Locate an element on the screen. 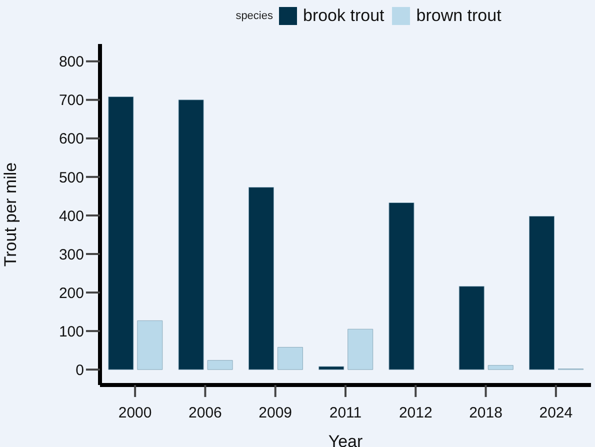 The width and height of the screenshot is (595, 447). legend-title: species is located at coordinates (254, 16).